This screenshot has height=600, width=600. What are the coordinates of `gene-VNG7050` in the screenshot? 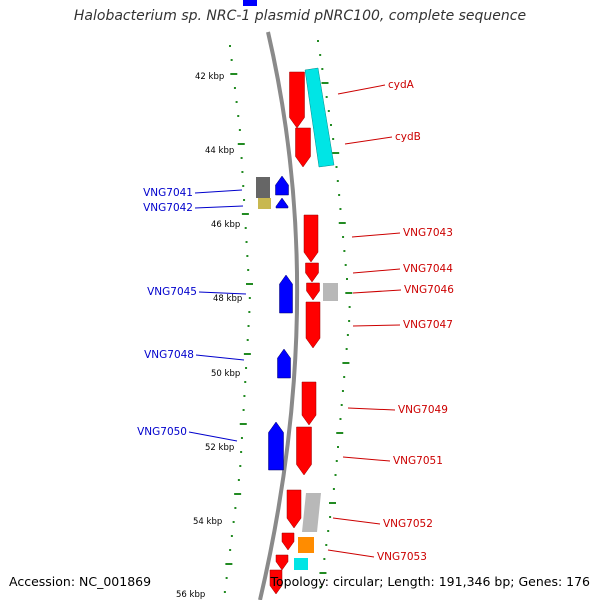 It's located at (276, 446).